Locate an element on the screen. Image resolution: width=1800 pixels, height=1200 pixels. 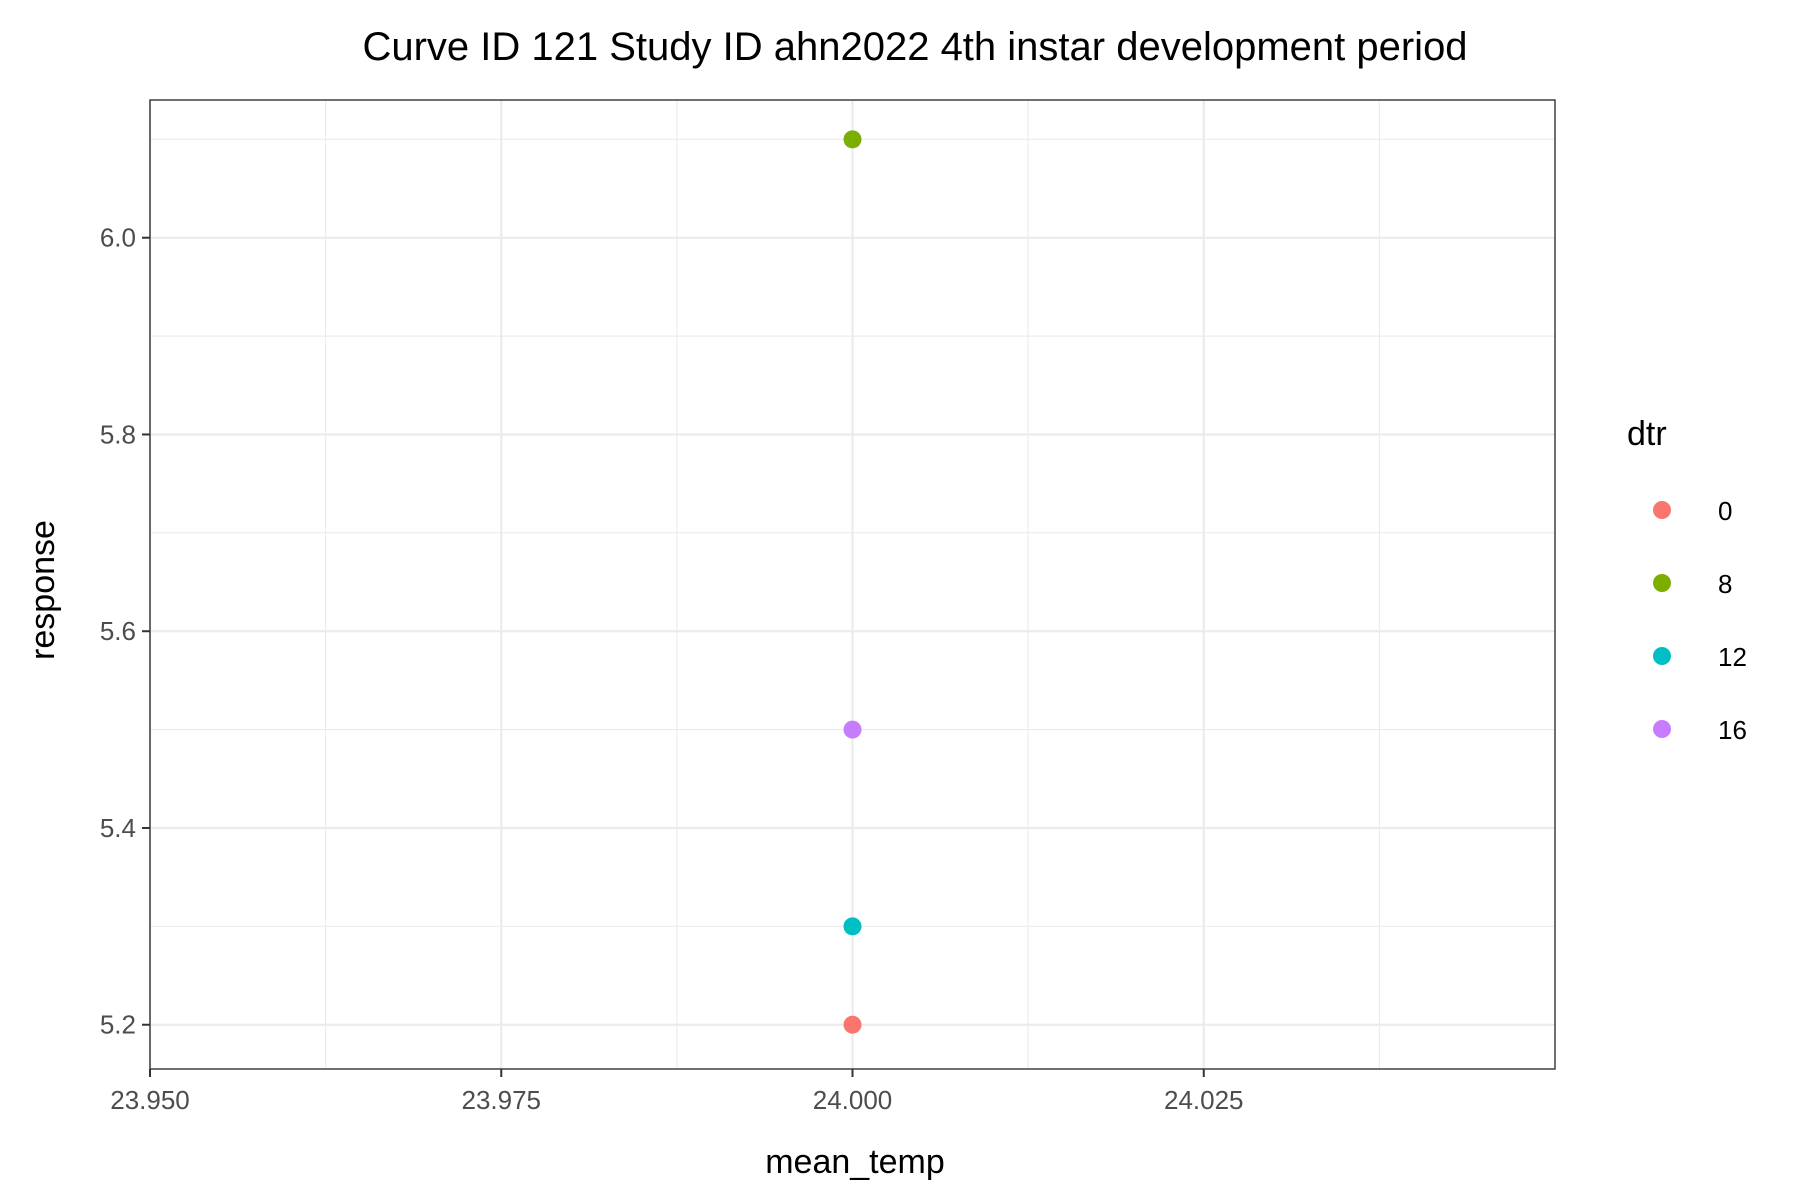
legend-label-12: 12 is located at coordinates (1732, 657).